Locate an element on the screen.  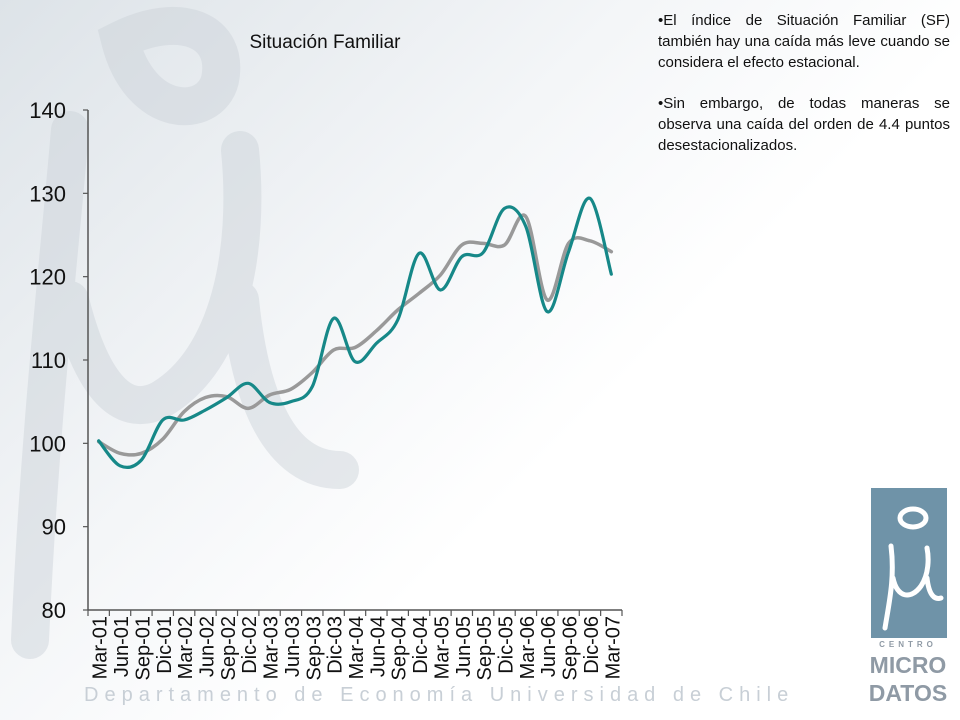
y-tick-label: 80 is located at coordinates (54, 610).